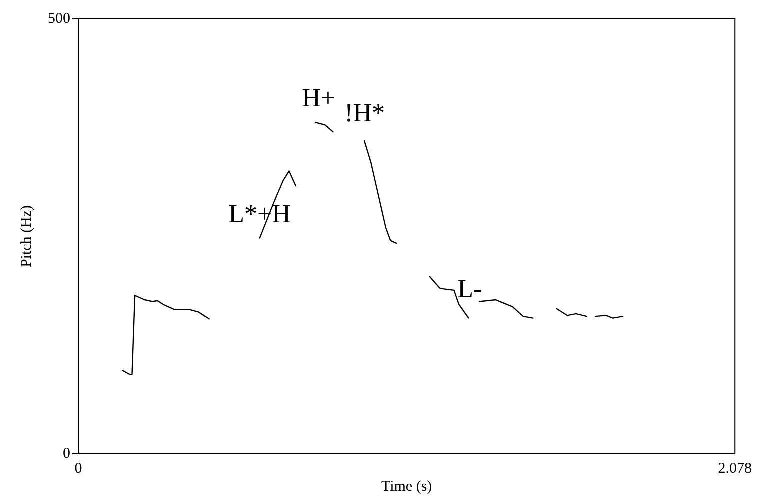 The image size is (760, 504). What do you see at coordinates (406, 486) in the screenshot?
I see `x-axis-title: Time (s)` at bounding box center [406, 486].